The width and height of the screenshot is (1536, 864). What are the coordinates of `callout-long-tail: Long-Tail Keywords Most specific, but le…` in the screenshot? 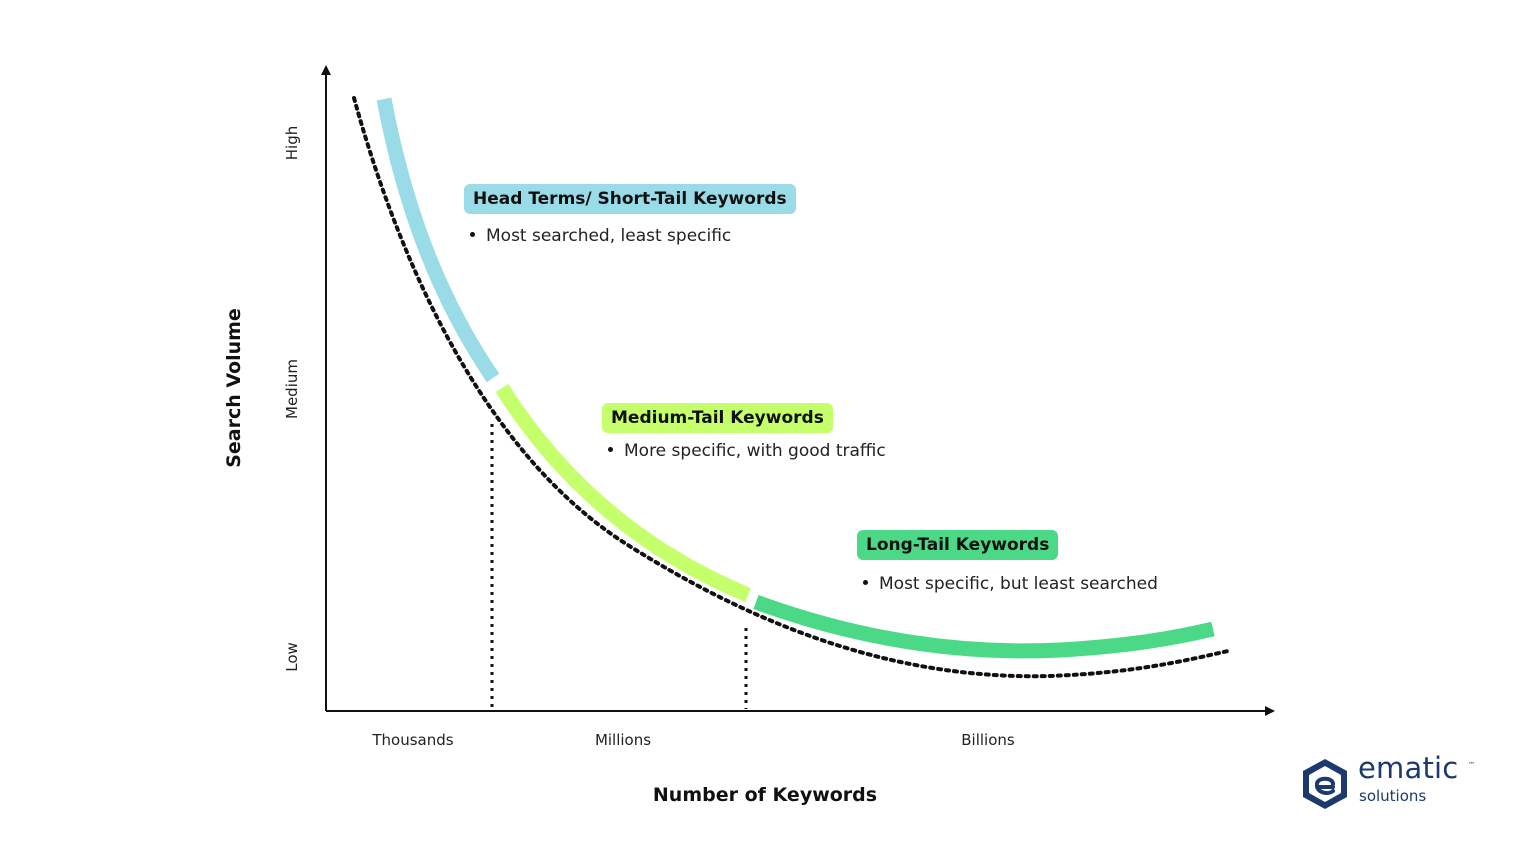 It's located at (1007, 562).